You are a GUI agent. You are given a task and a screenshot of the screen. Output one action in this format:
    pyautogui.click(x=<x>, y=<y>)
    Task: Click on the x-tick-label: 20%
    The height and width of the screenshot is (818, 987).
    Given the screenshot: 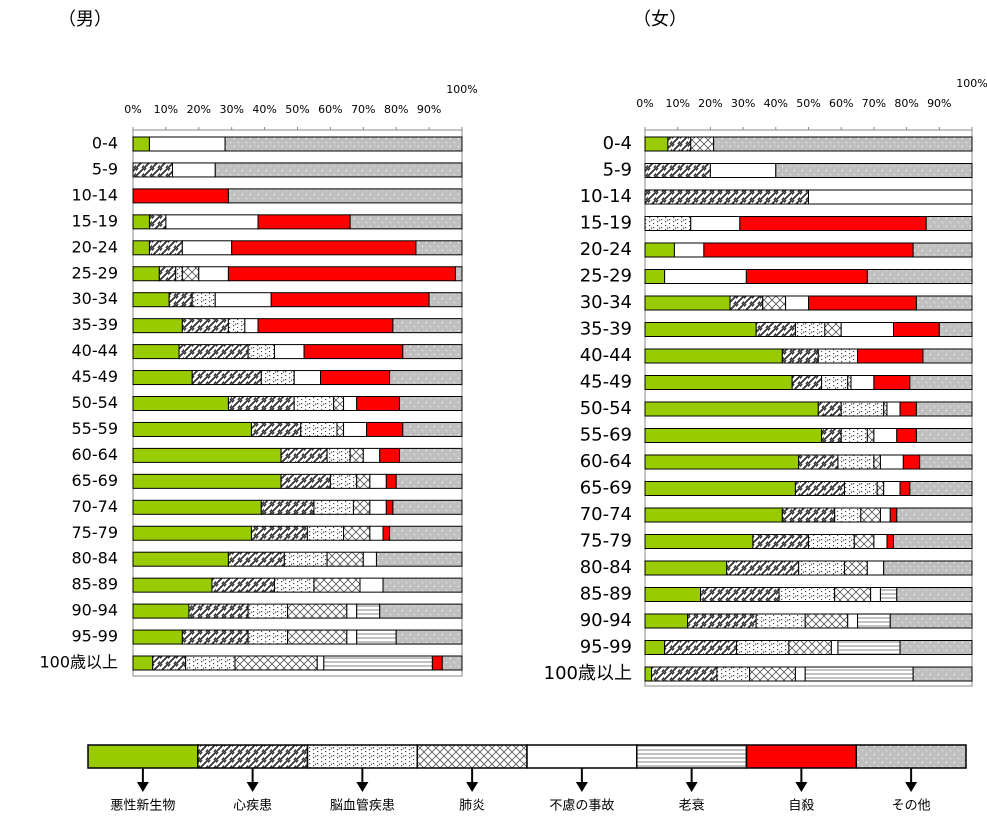 What is the action you would take?
    pyautogui.click(x=199, y=109)
    